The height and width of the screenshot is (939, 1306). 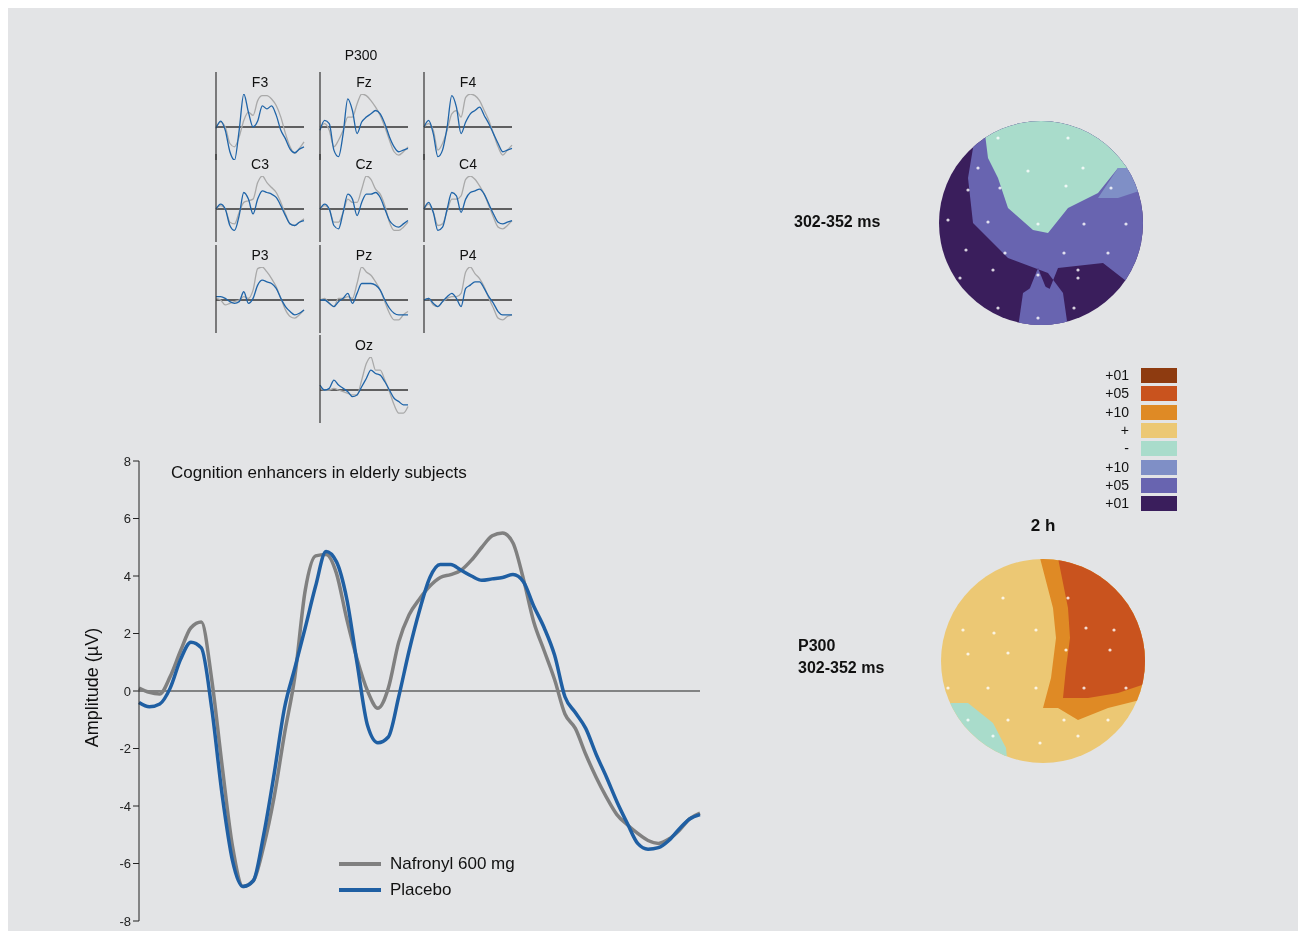 What do you see at coordinates (468, 164) in the screenshot?
I see `chart-title: C4` at bounding box center [468, 164].